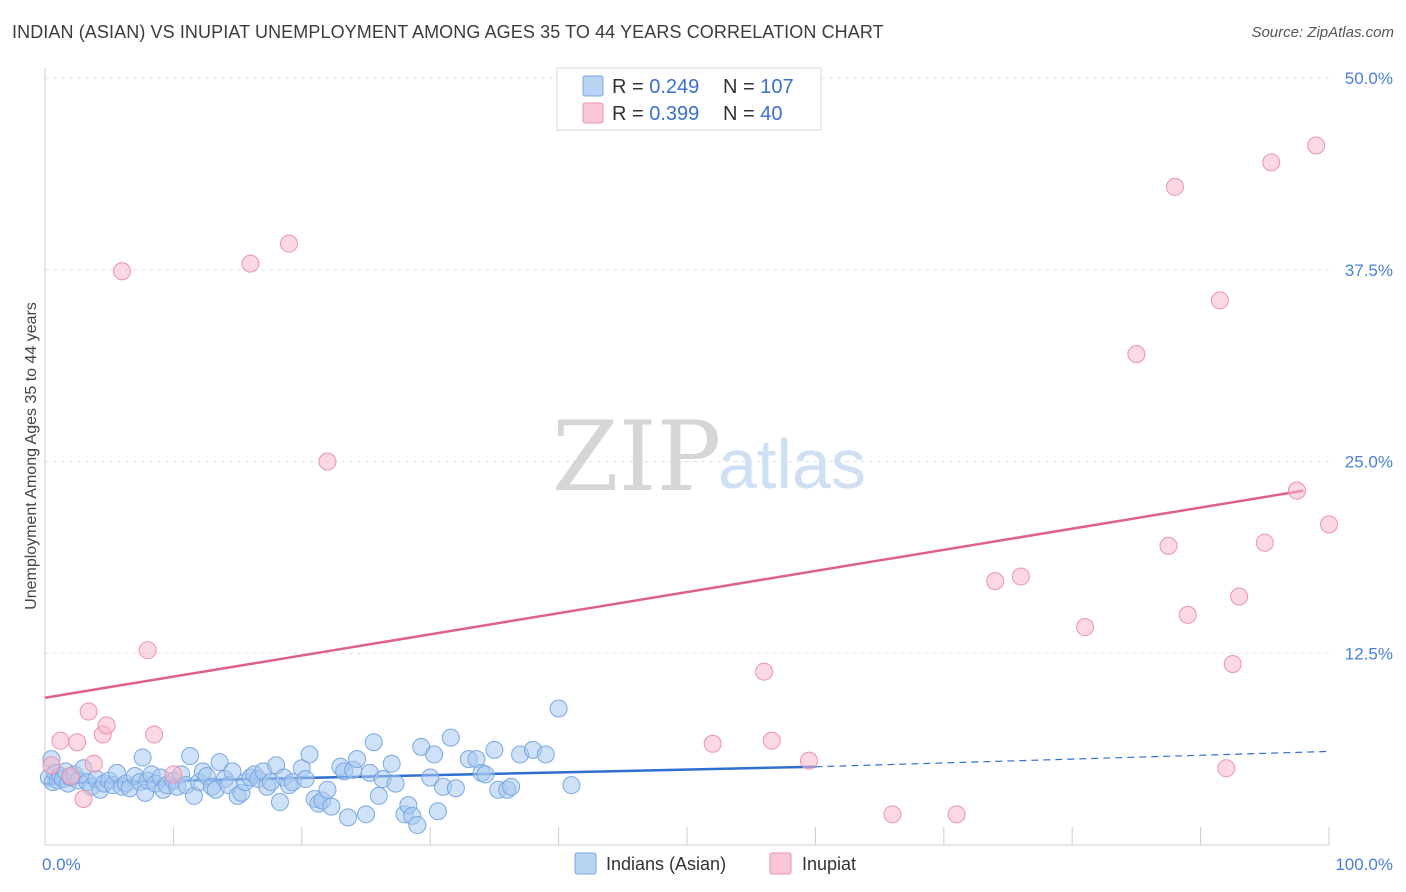 This screenshot has height=892, width=1406. I want to click on legend: R = 0.249 N = 107 R = 0.399 N = 40, so click(689, 99).